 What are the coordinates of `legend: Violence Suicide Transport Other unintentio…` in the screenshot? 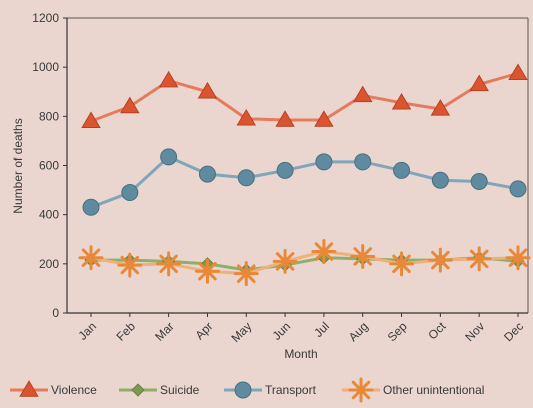 It's located at (247, 390).